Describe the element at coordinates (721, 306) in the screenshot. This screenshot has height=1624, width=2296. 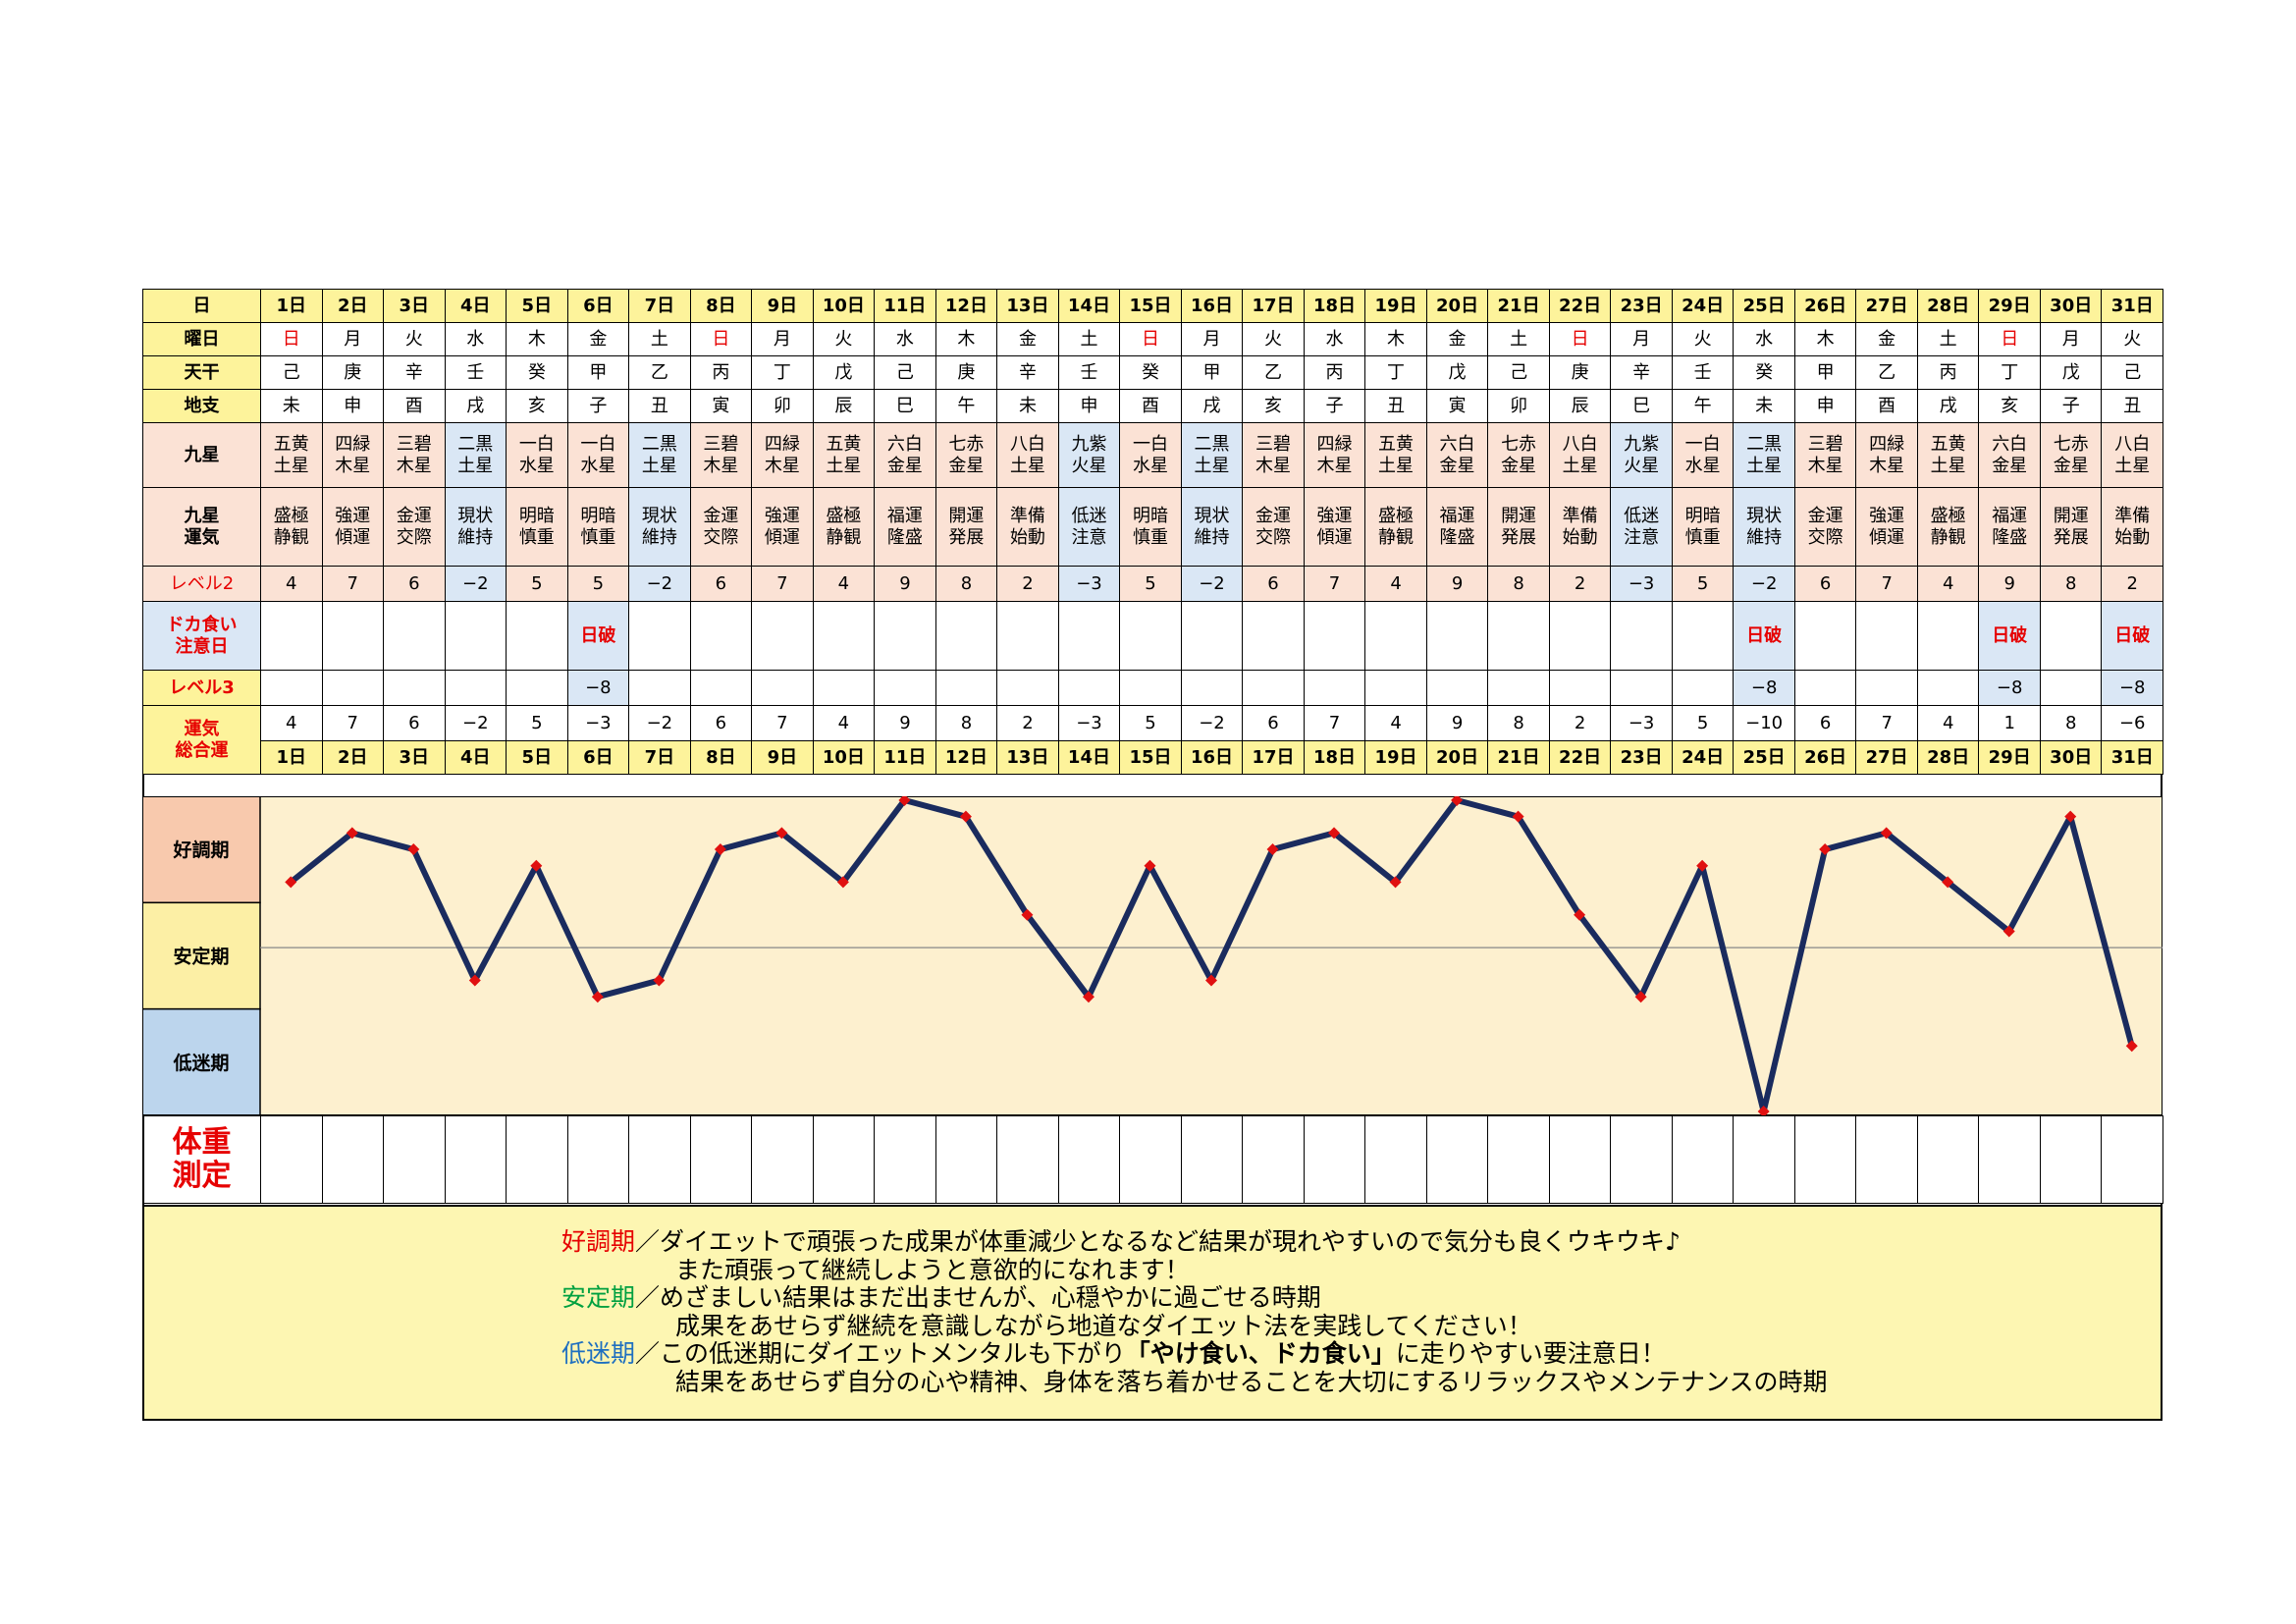
I see `day-cell: 8日` at that location.